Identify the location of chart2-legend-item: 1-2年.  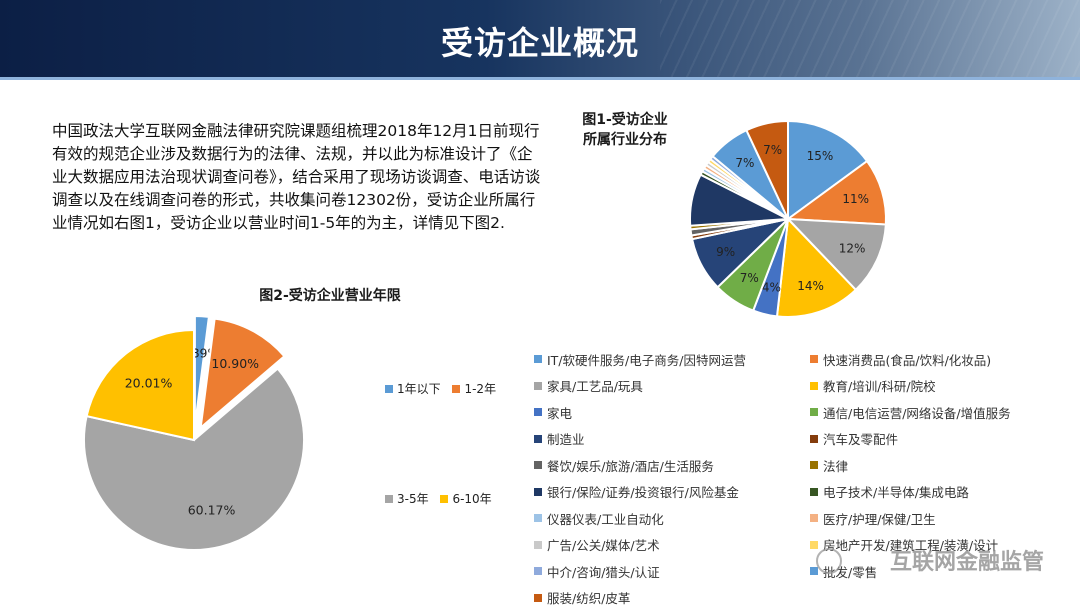
(474, 388).